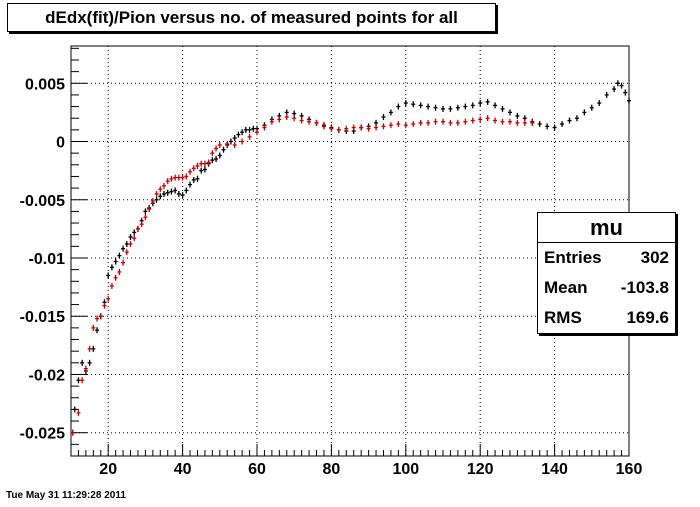  Describe the element at coordinates (563, 317) in the screenshot. I see `stats-rms-label: RMS` at that location.